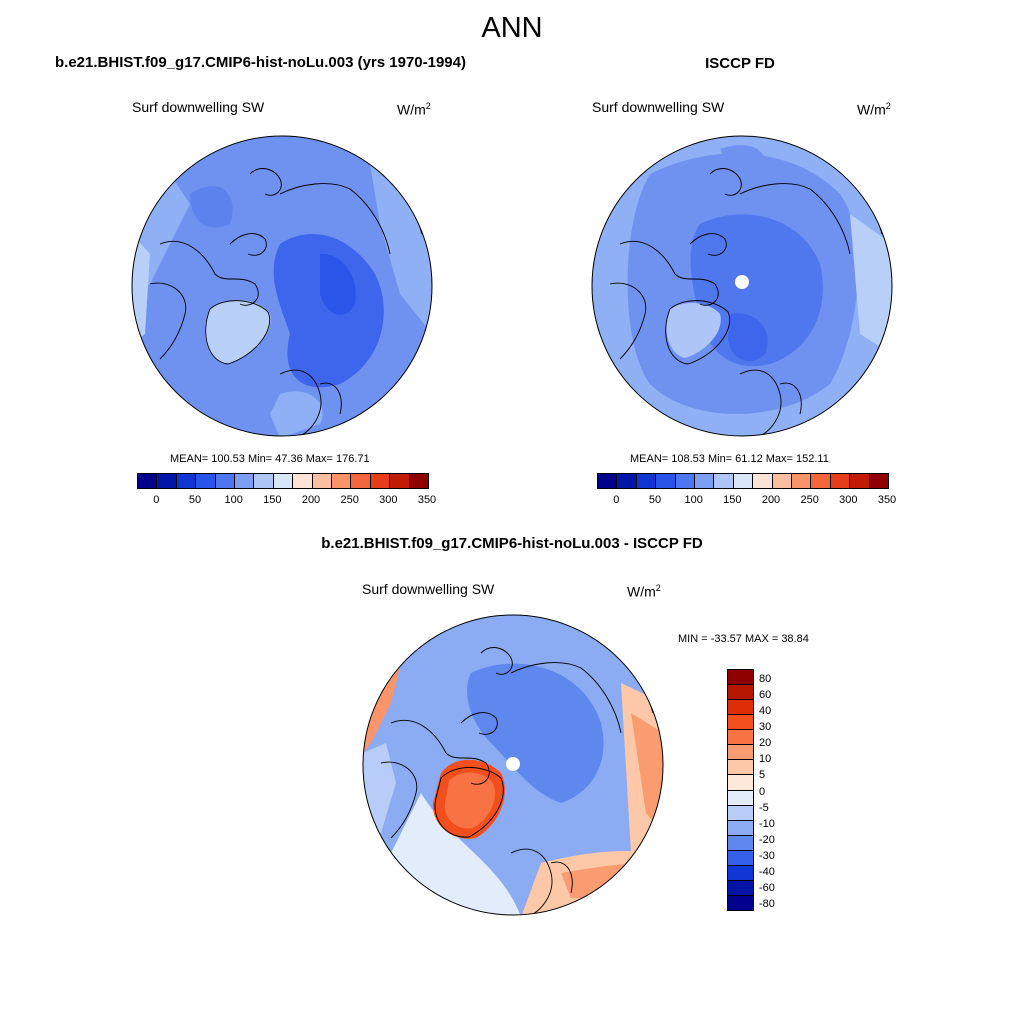 The width and height of the screenshot is (1024, 1024). I want to click on diff-colorbar-ticks: 80 60 40 30 20 10 5 0 -5 -10 -20 -30 -40 -60 -80, so click(779, 791).